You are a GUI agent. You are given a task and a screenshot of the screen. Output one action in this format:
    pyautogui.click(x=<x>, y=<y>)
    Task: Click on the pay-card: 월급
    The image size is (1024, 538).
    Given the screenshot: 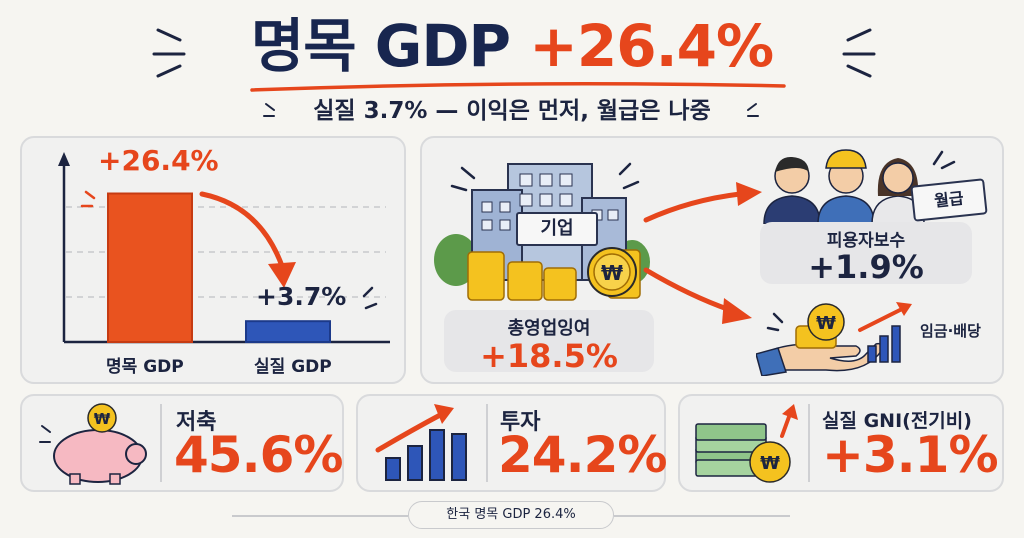 What is the action you would take?
    pyautogui.click(x=949, y=200)
    